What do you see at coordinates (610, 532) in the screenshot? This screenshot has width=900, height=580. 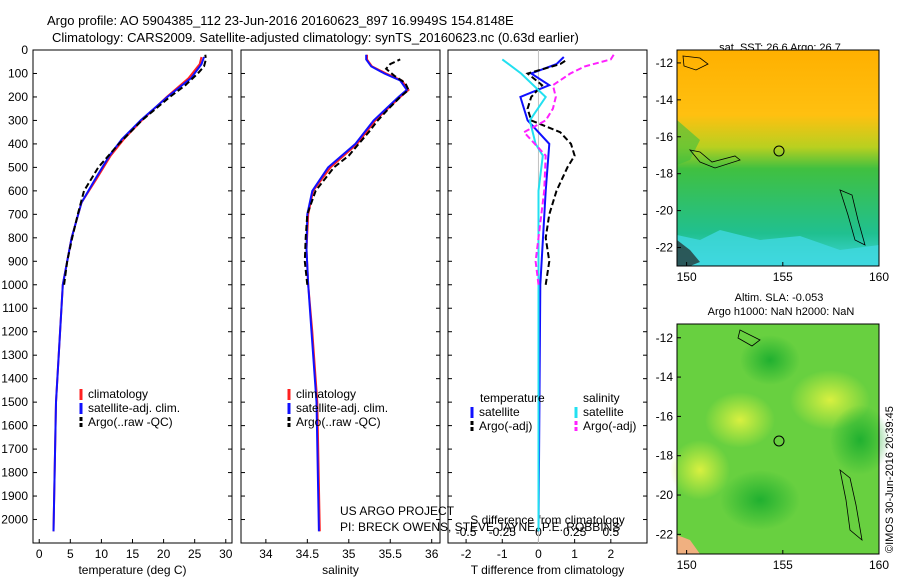 I see `top-tick-label: 0.5` at bounding box center [610, 532].